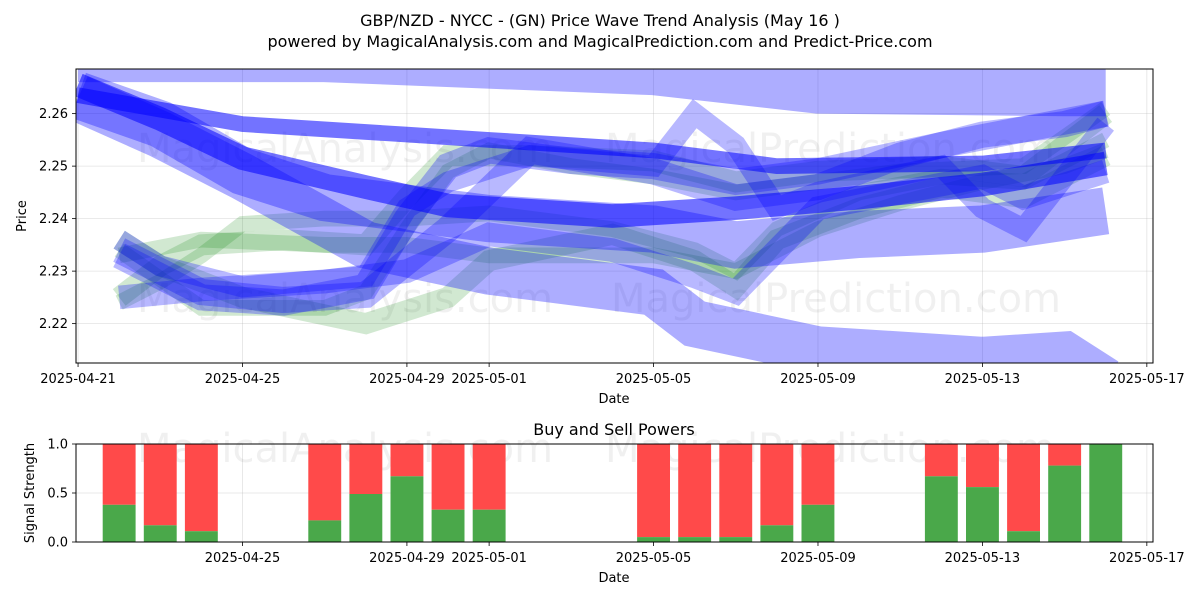 The width and height of the screenshot is (1200, 600). Describe the element at coordinates (57, 543) in the screenshot. I see `signal-y-tick-label: 0.0` at that location.